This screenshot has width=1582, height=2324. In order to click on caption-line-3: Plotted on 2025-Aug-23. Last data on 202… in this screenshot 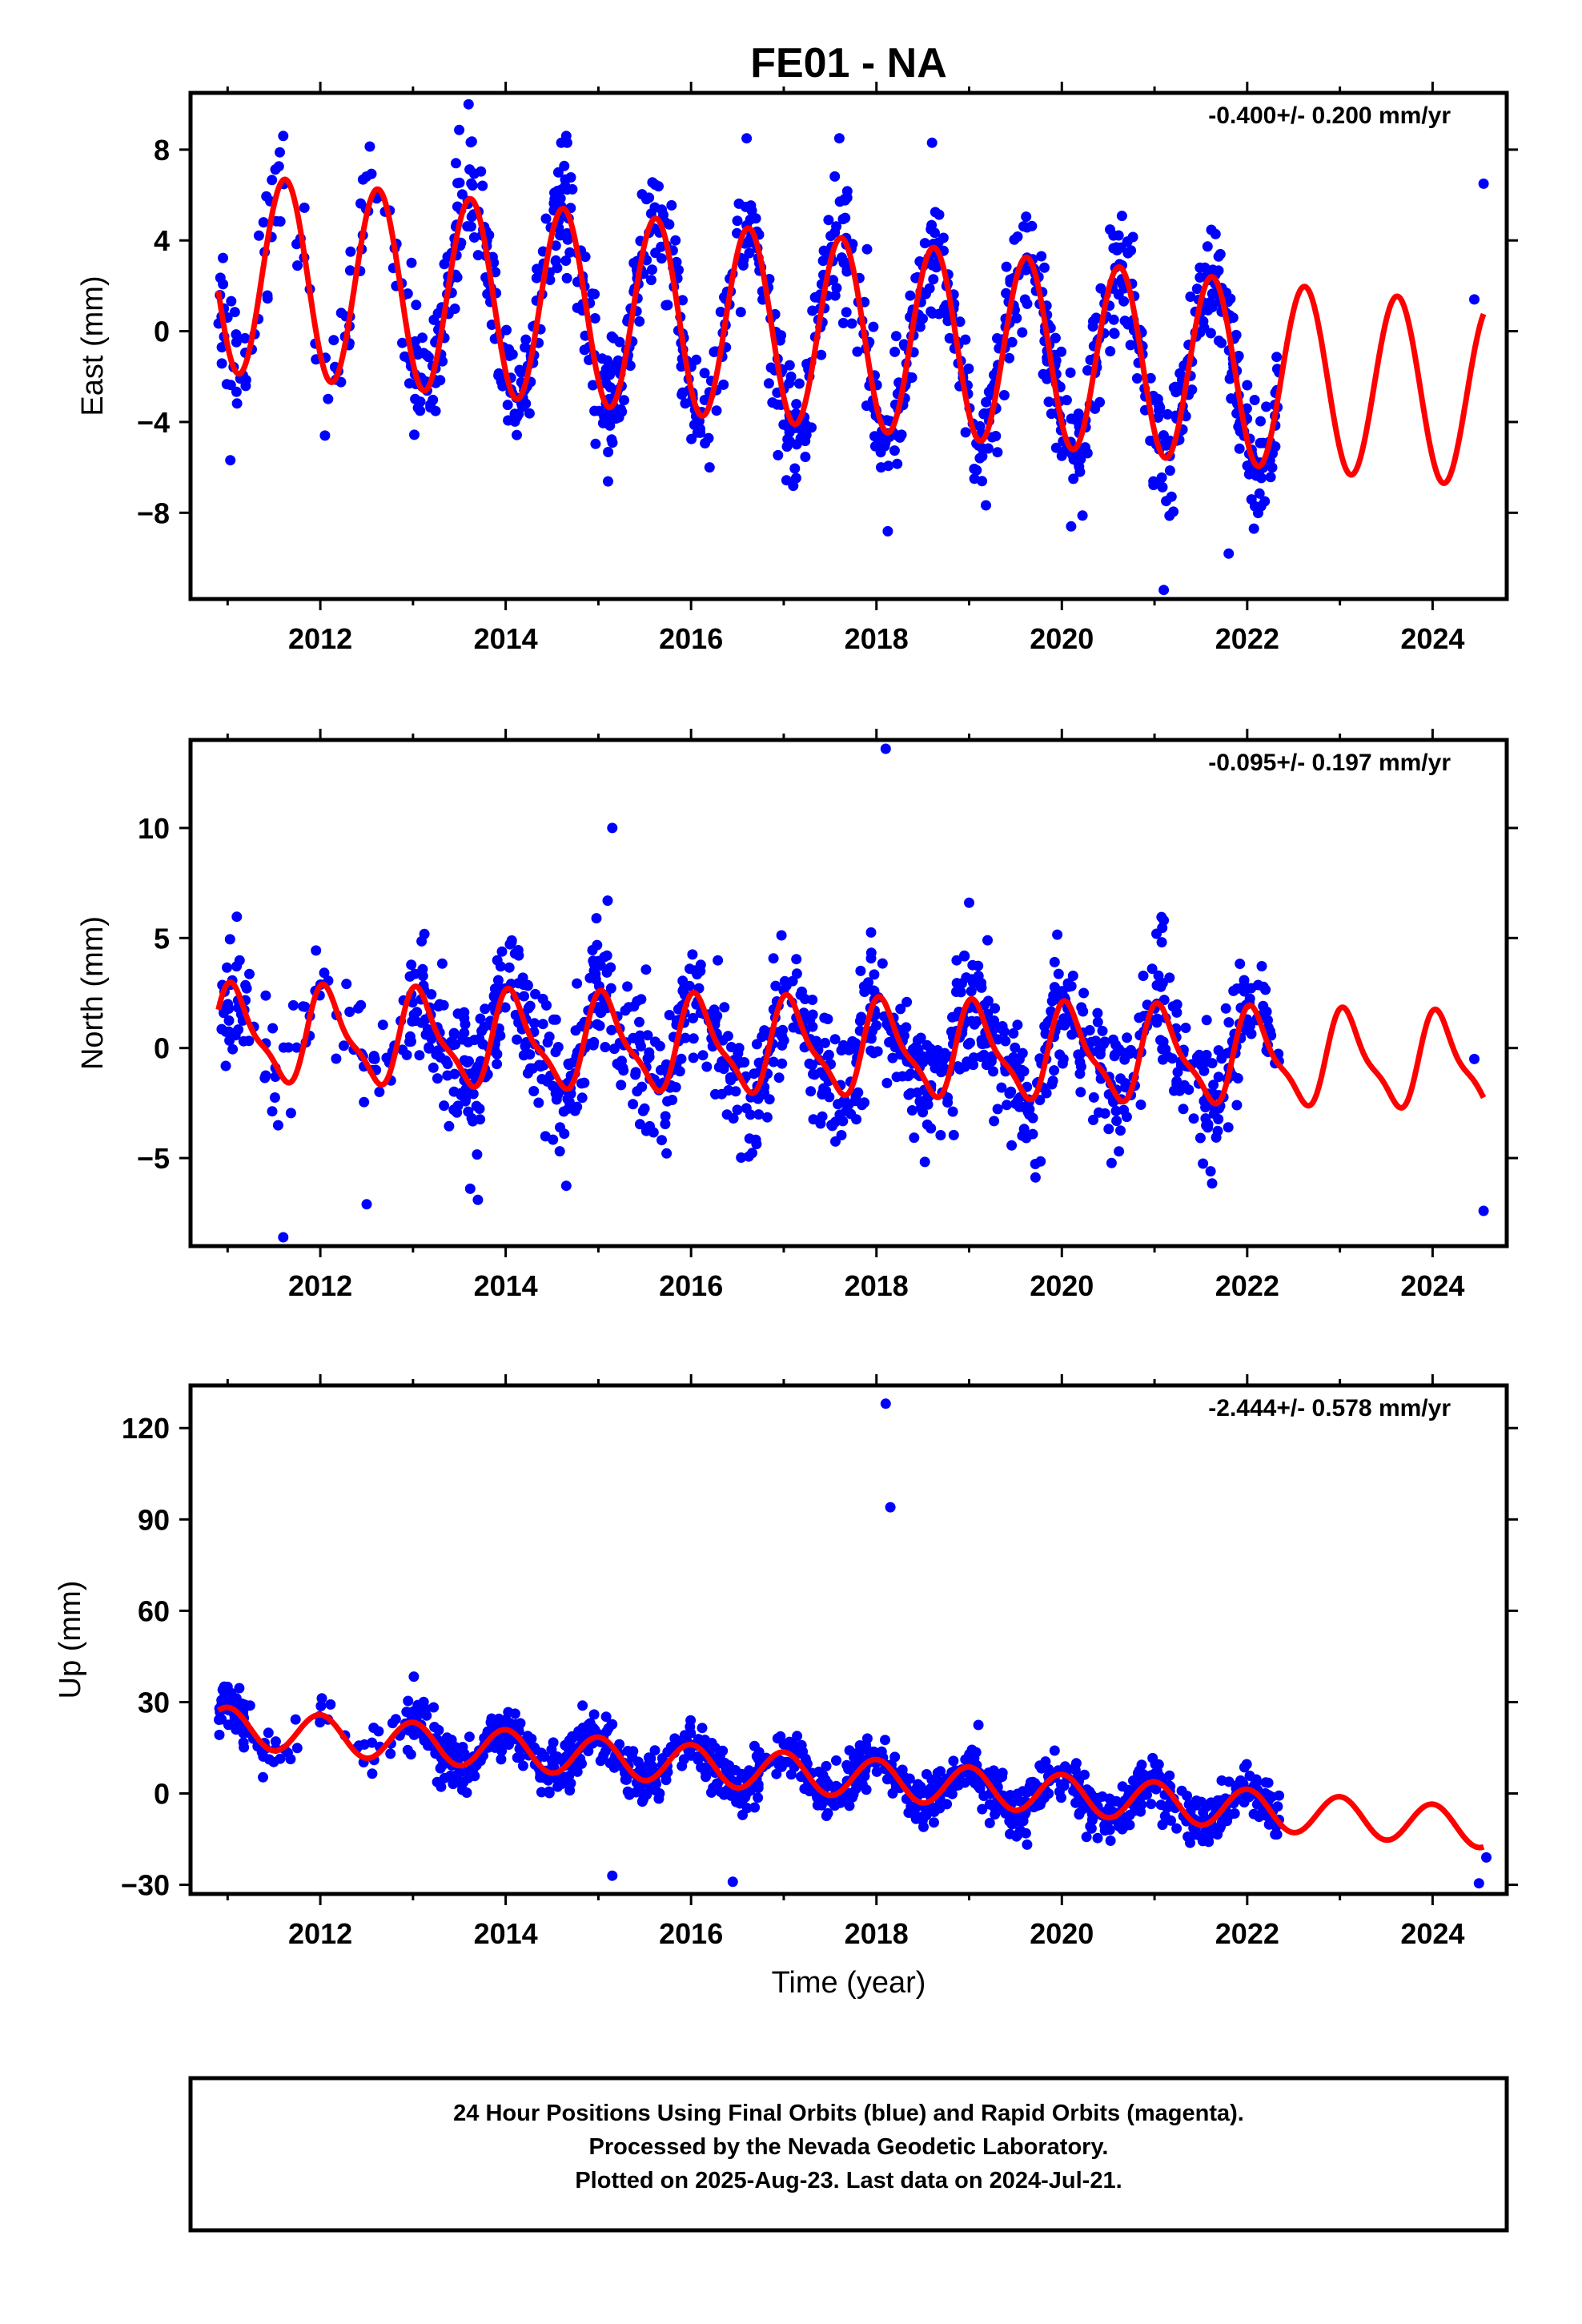, I will do `click(848, 2180)`.